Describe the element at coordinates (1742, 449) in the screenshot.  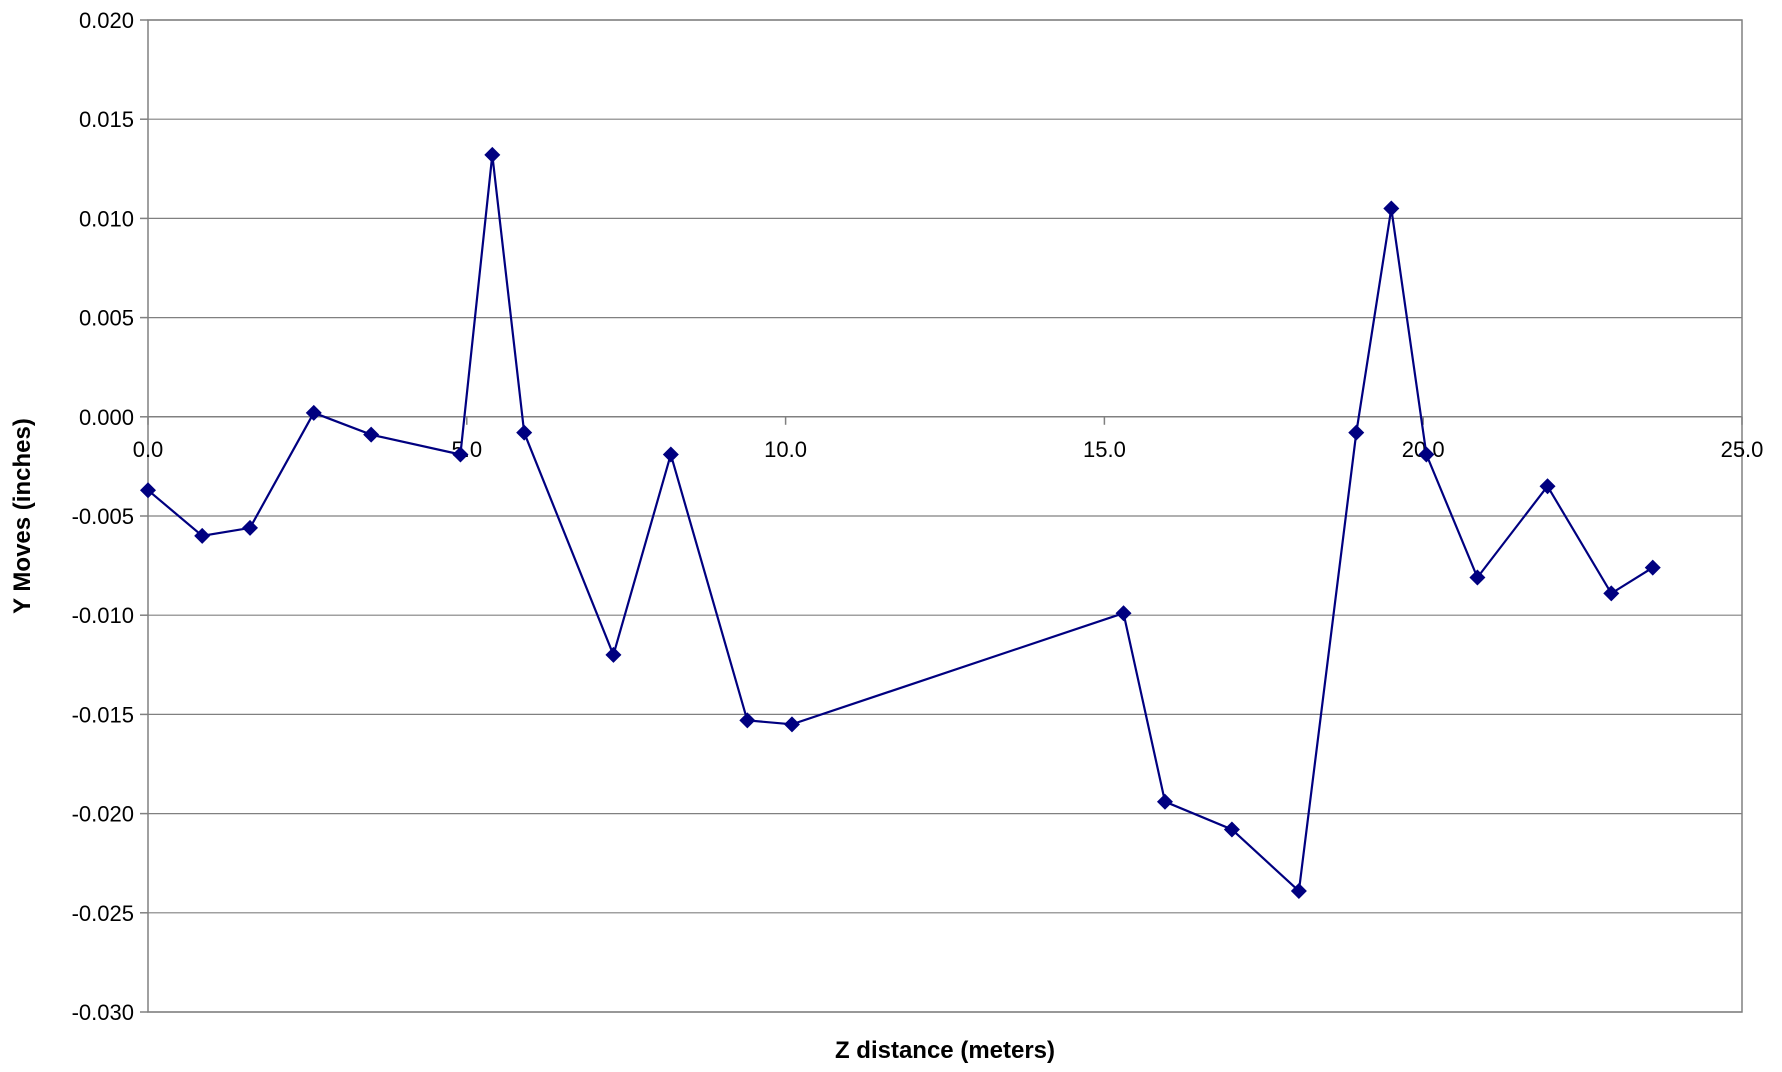
I see `x-tick-label: 25.0` at that location.